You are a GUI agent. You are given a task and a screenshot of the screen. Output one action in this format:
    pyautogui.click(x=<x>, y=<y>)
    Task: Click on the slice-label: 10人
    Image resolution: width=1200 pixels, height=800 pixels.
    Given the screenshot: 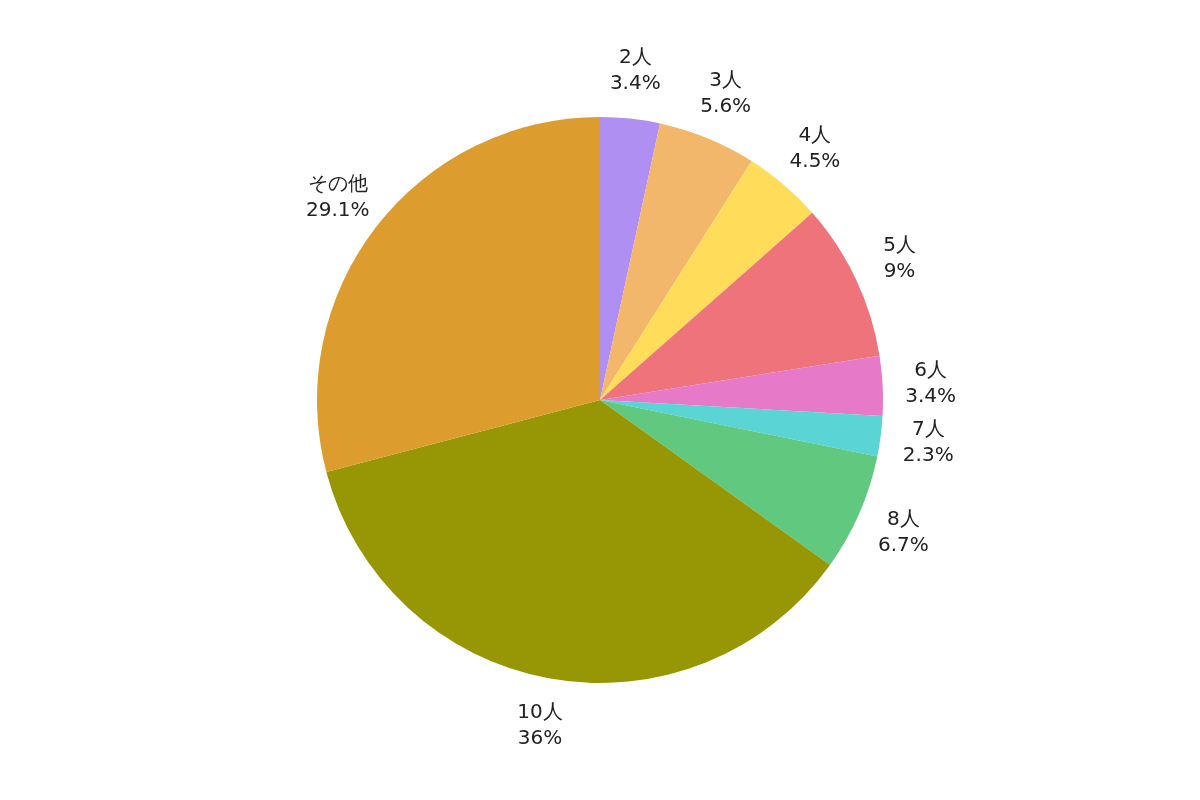 What is the action you would take?
    pyautogui.click(x=540, y=710)
    